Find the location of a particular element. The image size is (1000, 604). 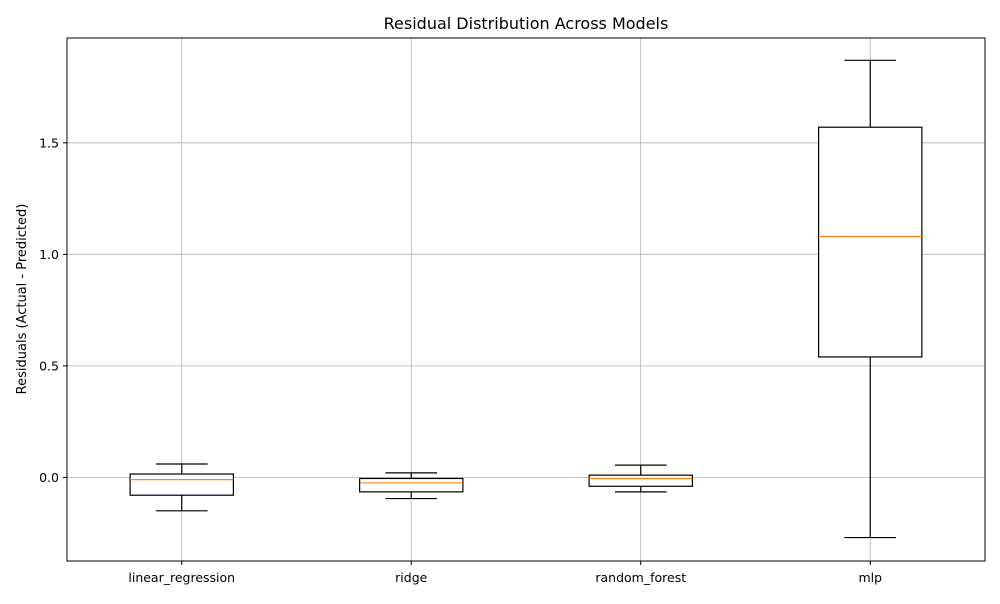

x-tick-label: linear_regression is located at coordinates (181, 577).